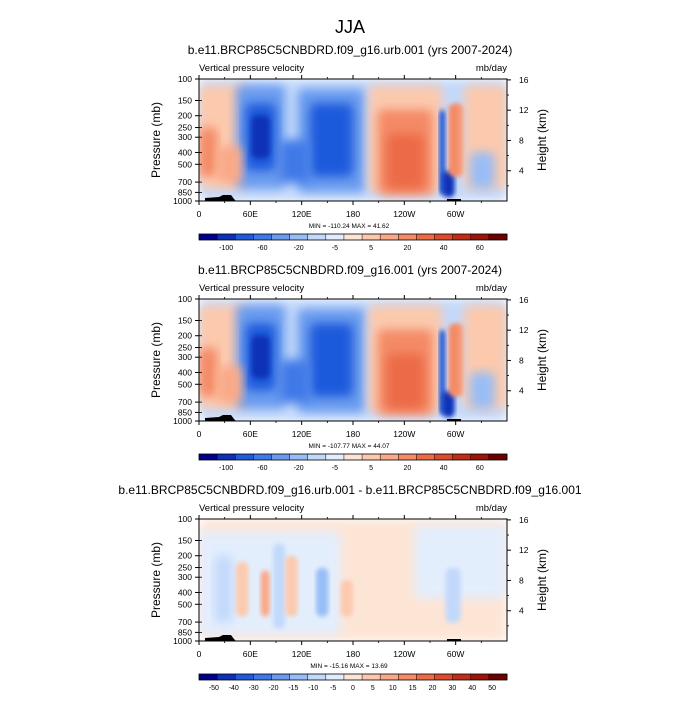 This screenshot has height=705, width=700. I want to click on colorbar: -100 -60 -20 -5 5 20 40 60, so click(353, 462).